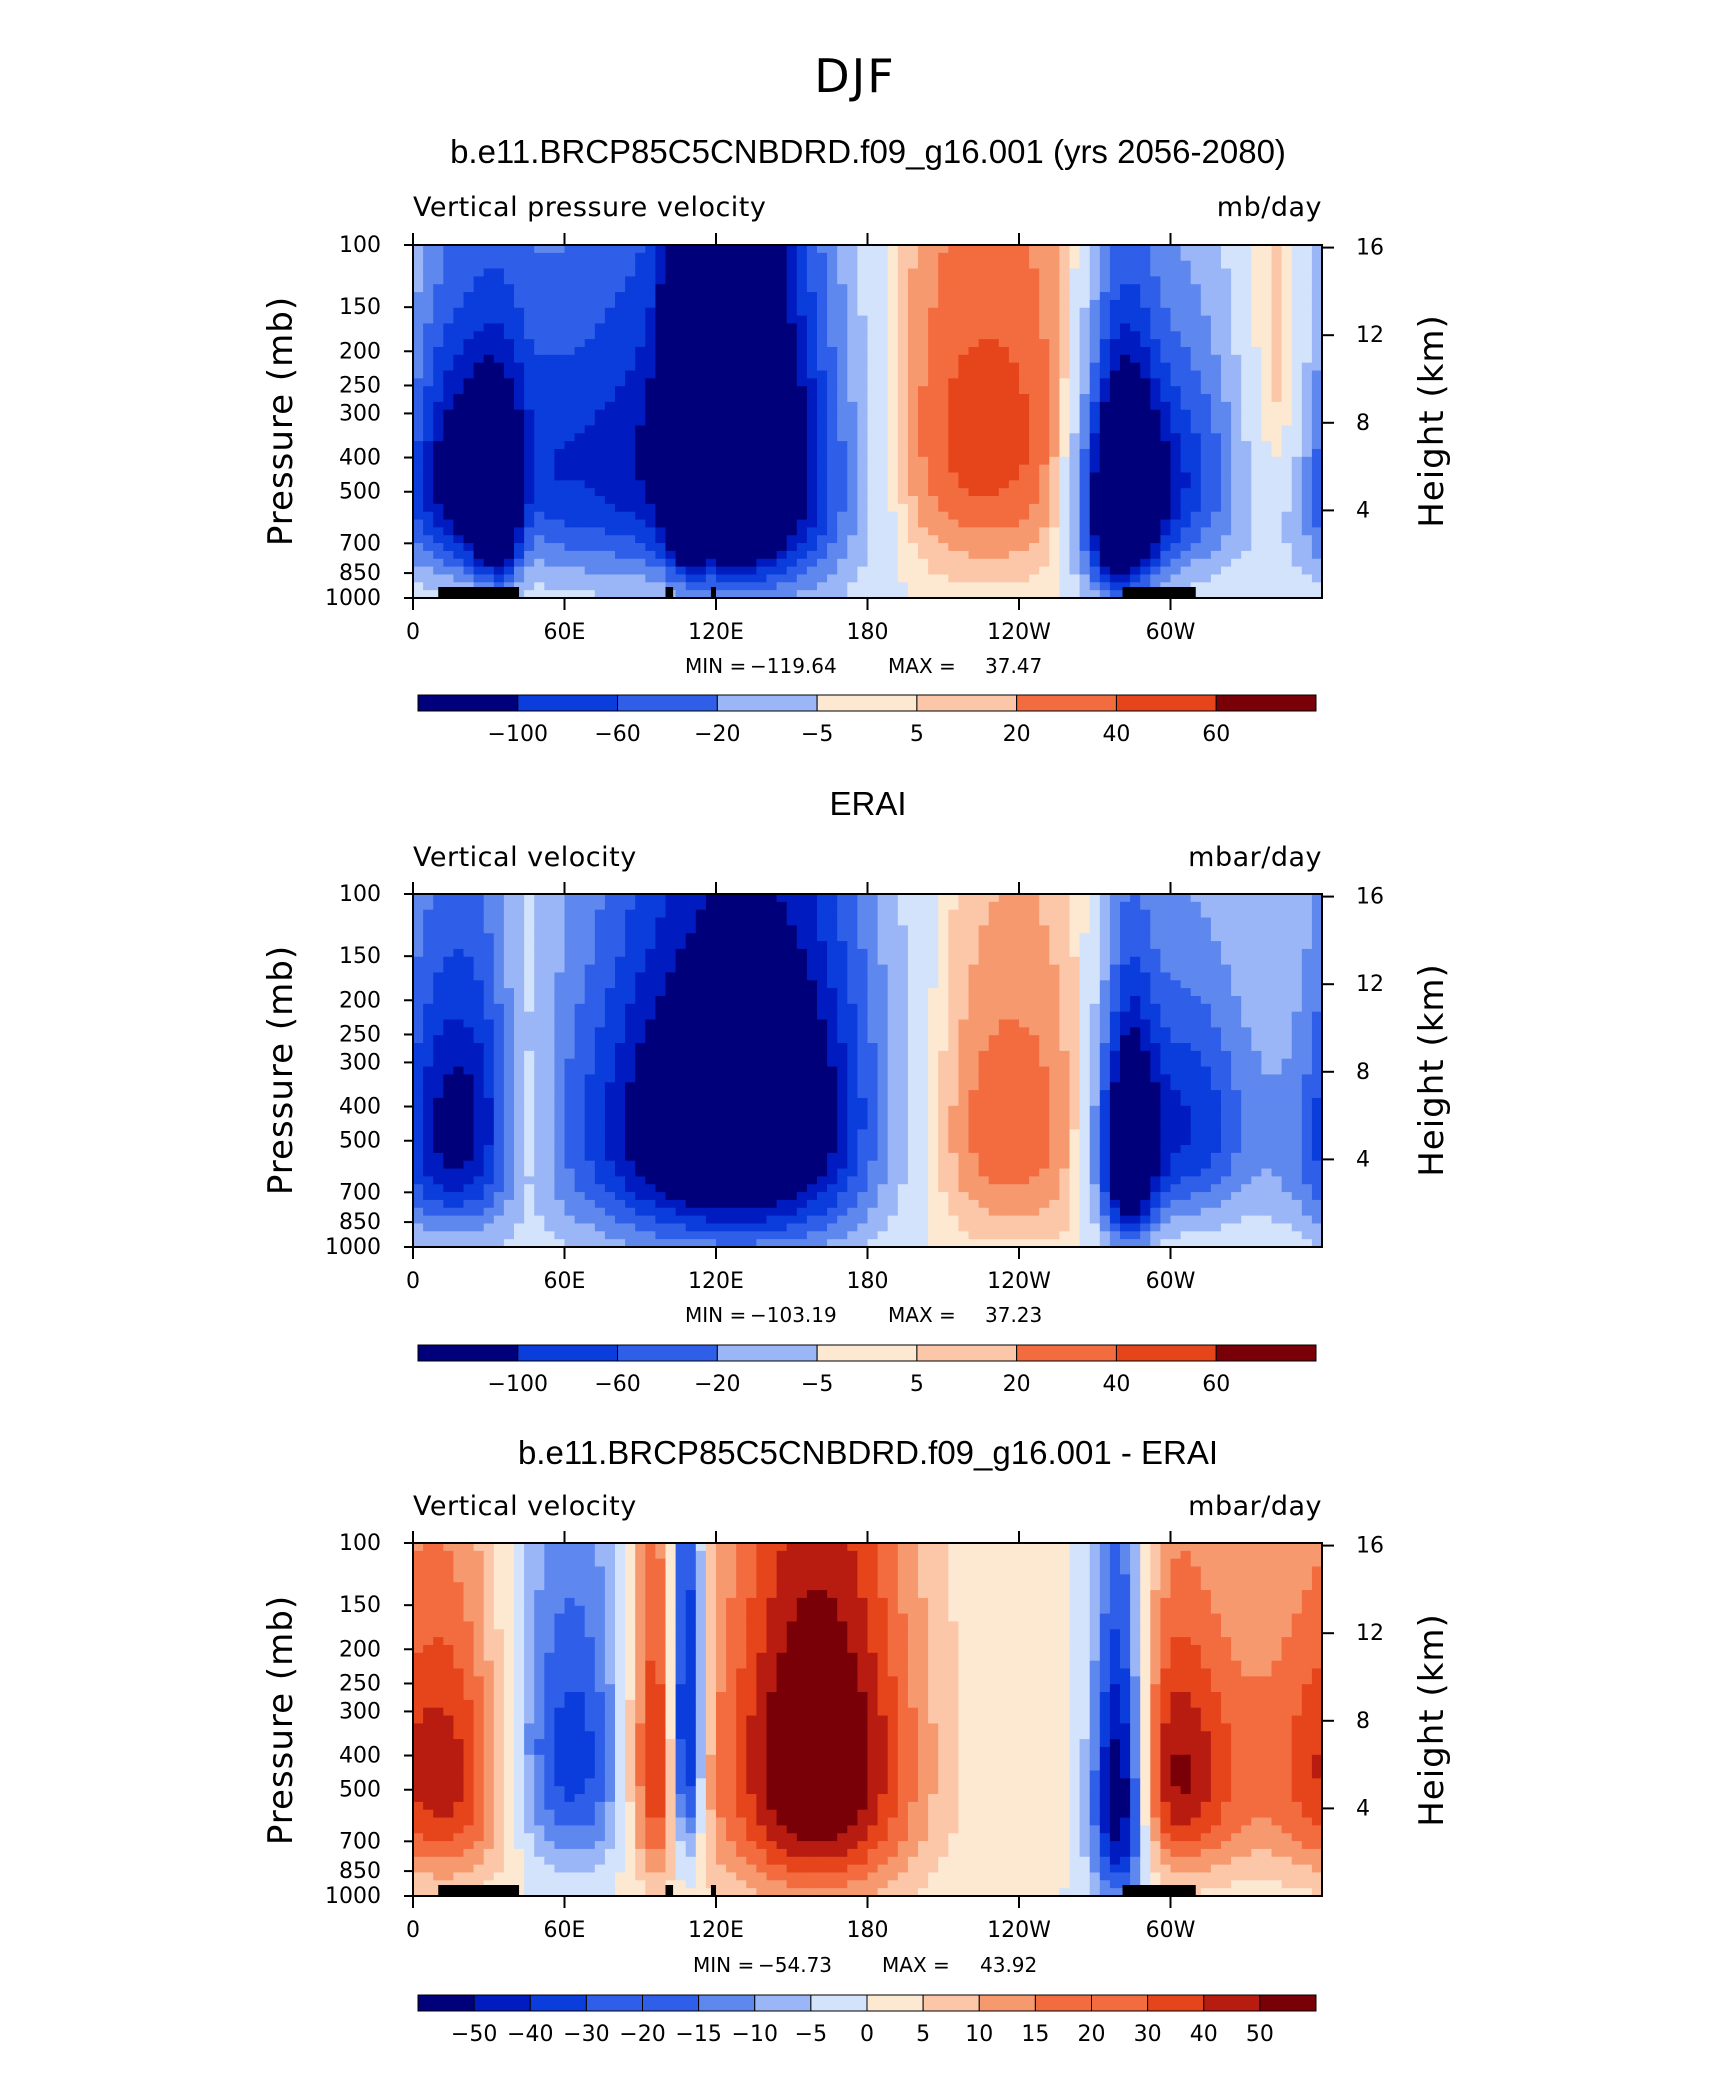 Image resolution: width=1710 pixels, height=2074 pixels. Describe the element at coordinates (793, 666) in the screenshot. I see `panel-1-min-value: −119.64` at that location.